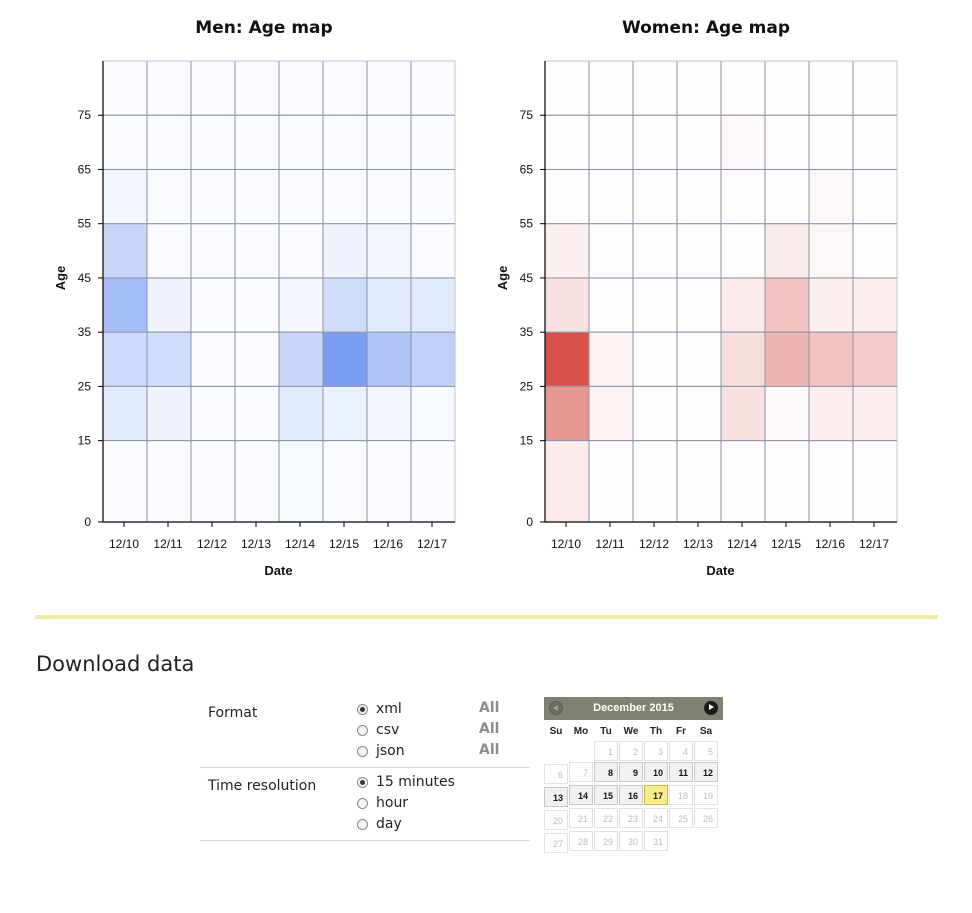 The image size is (972, 913). Describe the element at coordinates (606, 795) in the screenshot. I see `calendar-day-15: 15` at that location.